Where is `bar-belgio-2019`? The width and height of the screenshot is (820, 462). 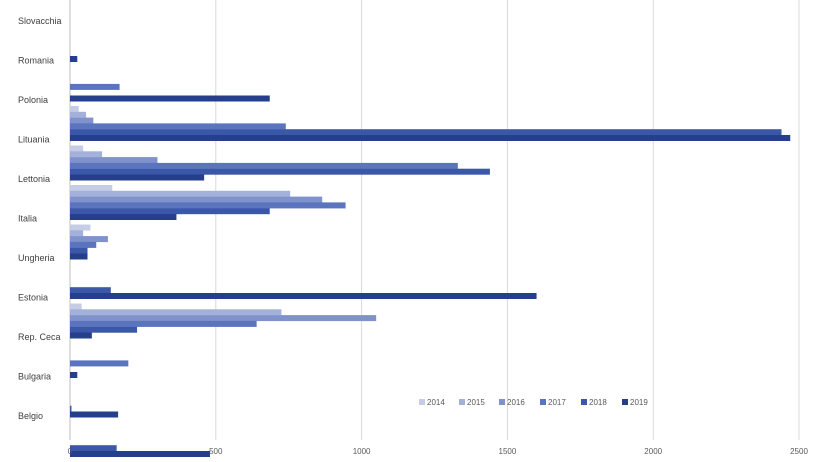
bar-belgio-2019 is located at coordinates (140, 454).